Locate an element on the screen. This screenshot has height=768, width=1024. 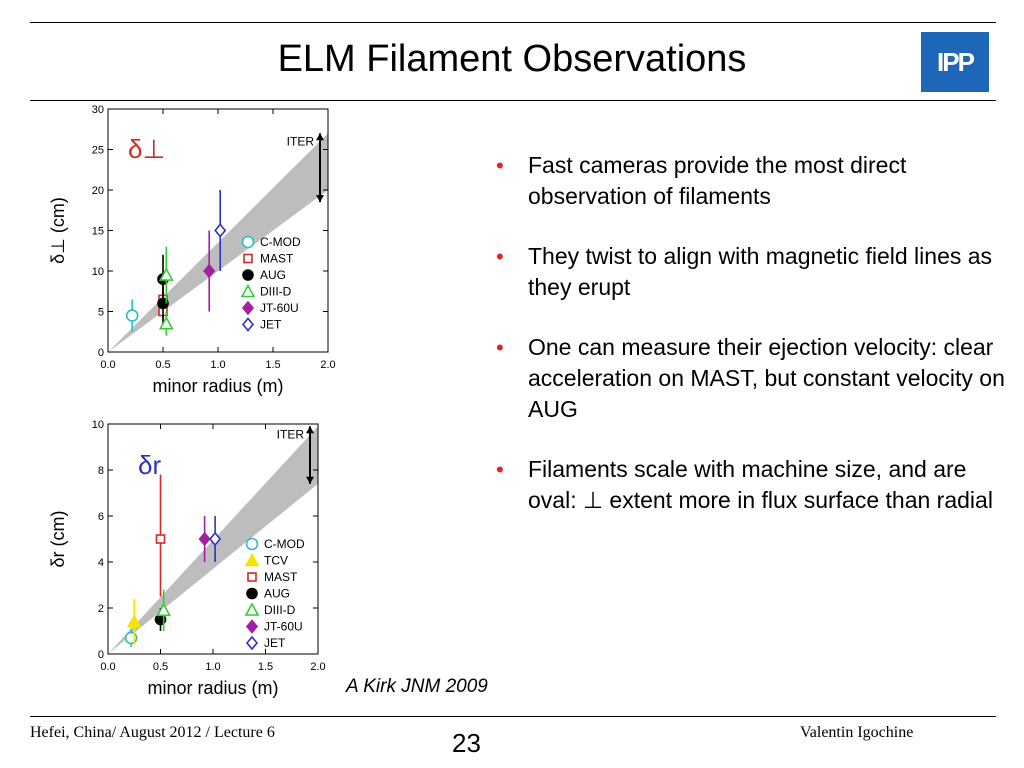
page-number: 23 is located at coordinates (466, 743).